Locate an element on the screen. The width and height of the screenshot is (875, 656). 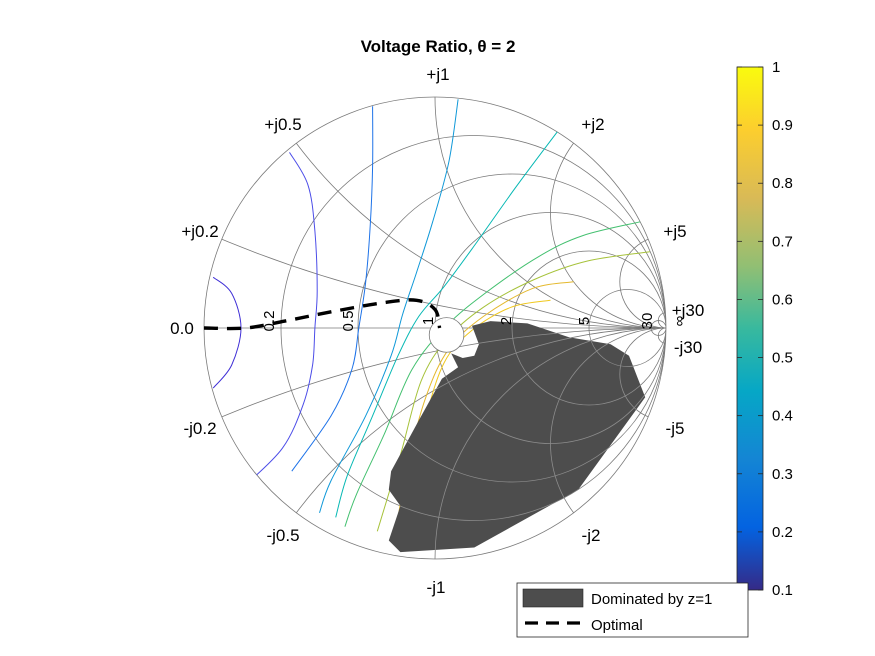
legend-optimal-label: Optimal is located at coordinates (617, 625).